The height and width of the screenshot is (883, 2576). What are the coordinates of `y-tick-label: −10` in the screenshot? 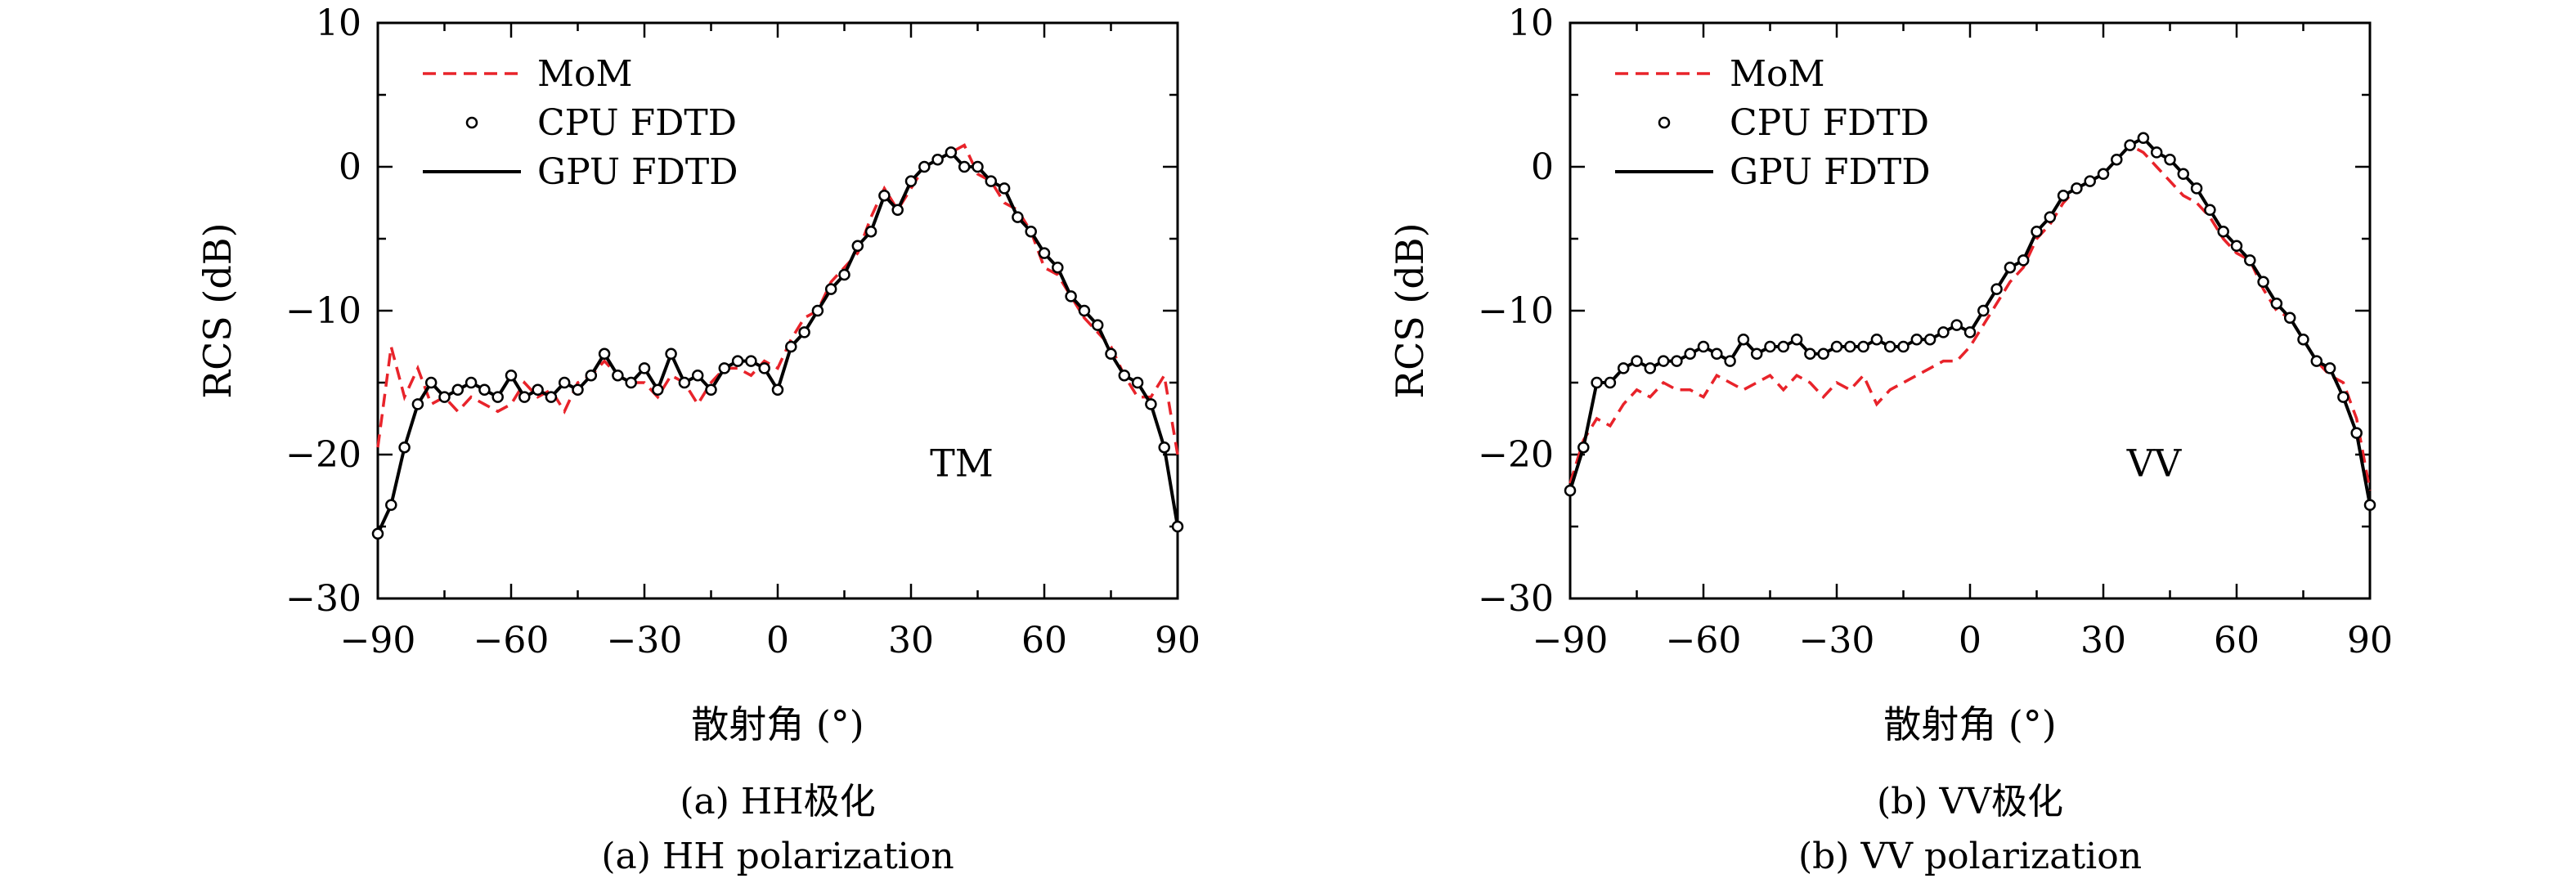 It's located at (323, 311).